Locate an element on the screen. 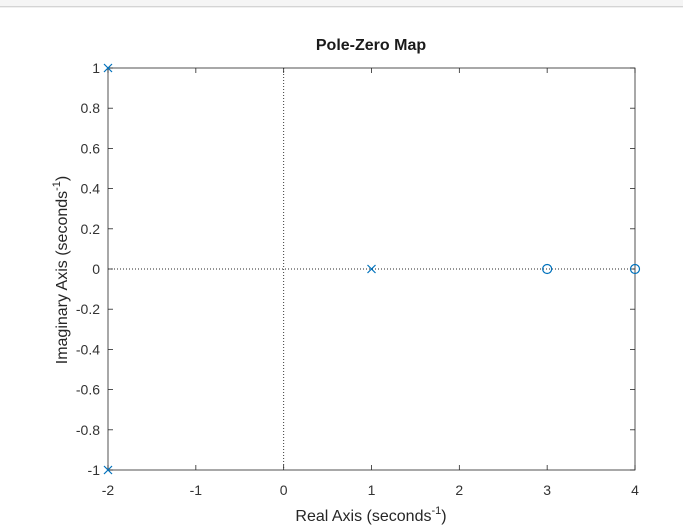 The width and height of the screenshot is (683, 527). y-tick-label: -0.6 is located at coordinates (88, 390).